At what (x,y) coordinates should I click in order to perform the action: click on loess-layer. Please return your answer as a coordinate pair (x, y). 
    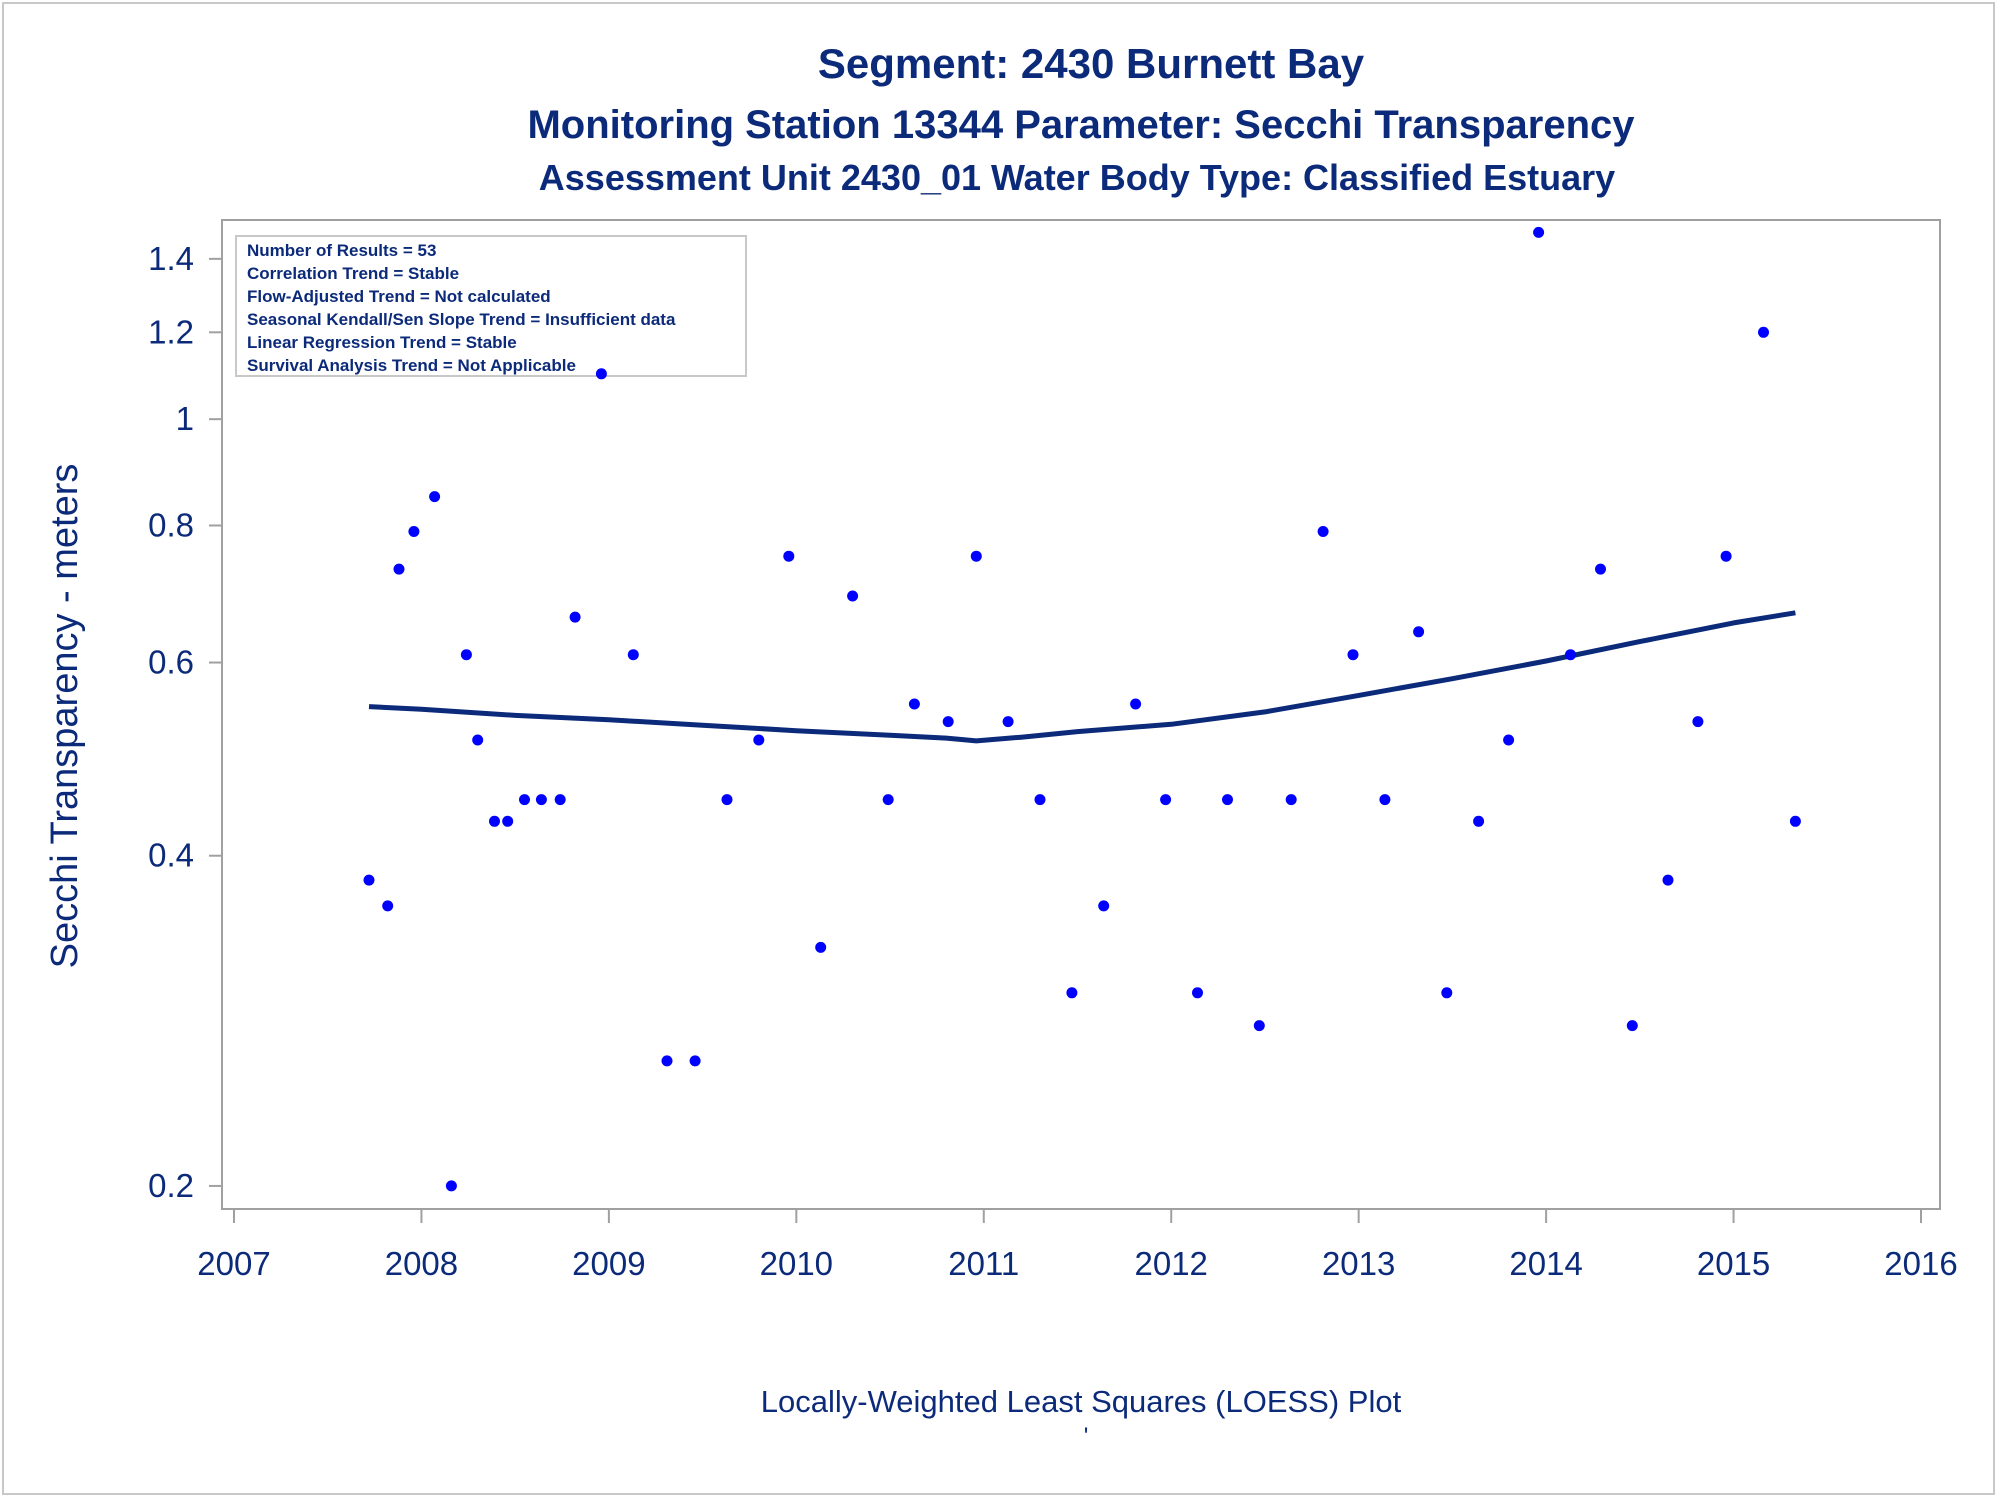
    Looking at the image, I should click on (1082, 677).